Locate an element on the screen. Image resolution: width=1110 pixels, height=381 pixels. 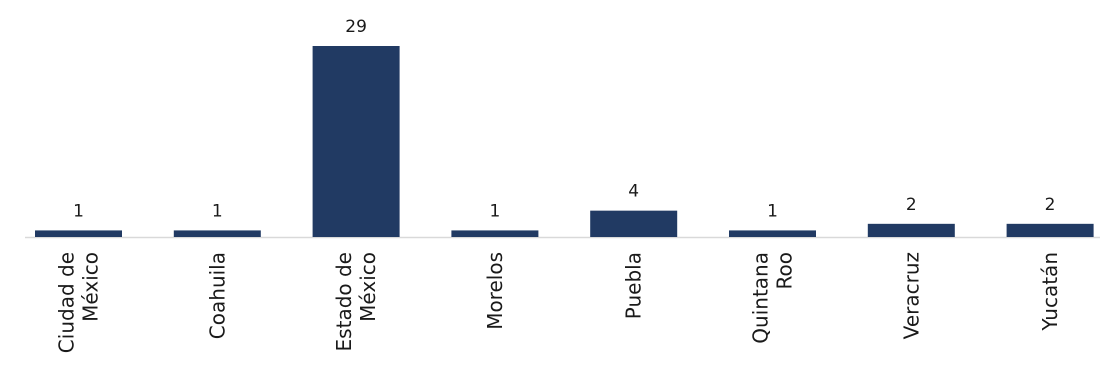
category-label-4-line-0: Puebla is located at coordinates (634, 285).